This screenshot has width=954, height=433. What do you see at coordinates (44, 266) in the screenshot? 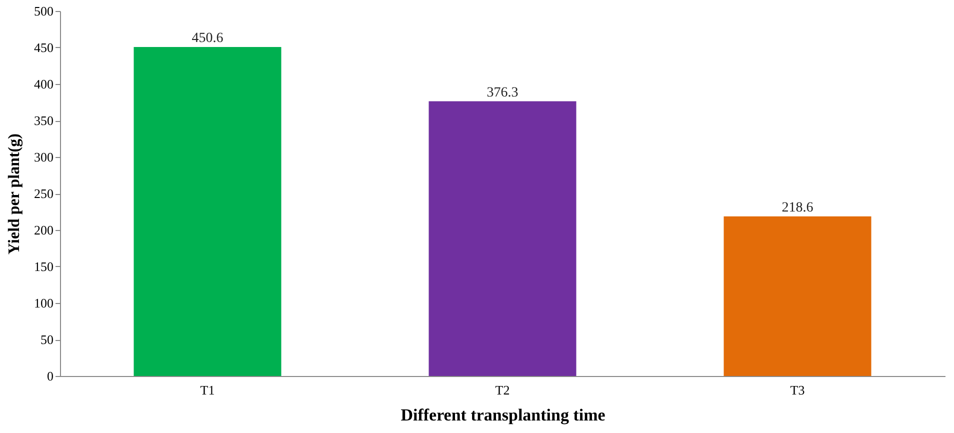
I see `y-tick-label: 150` at bounding box center [44, 266].